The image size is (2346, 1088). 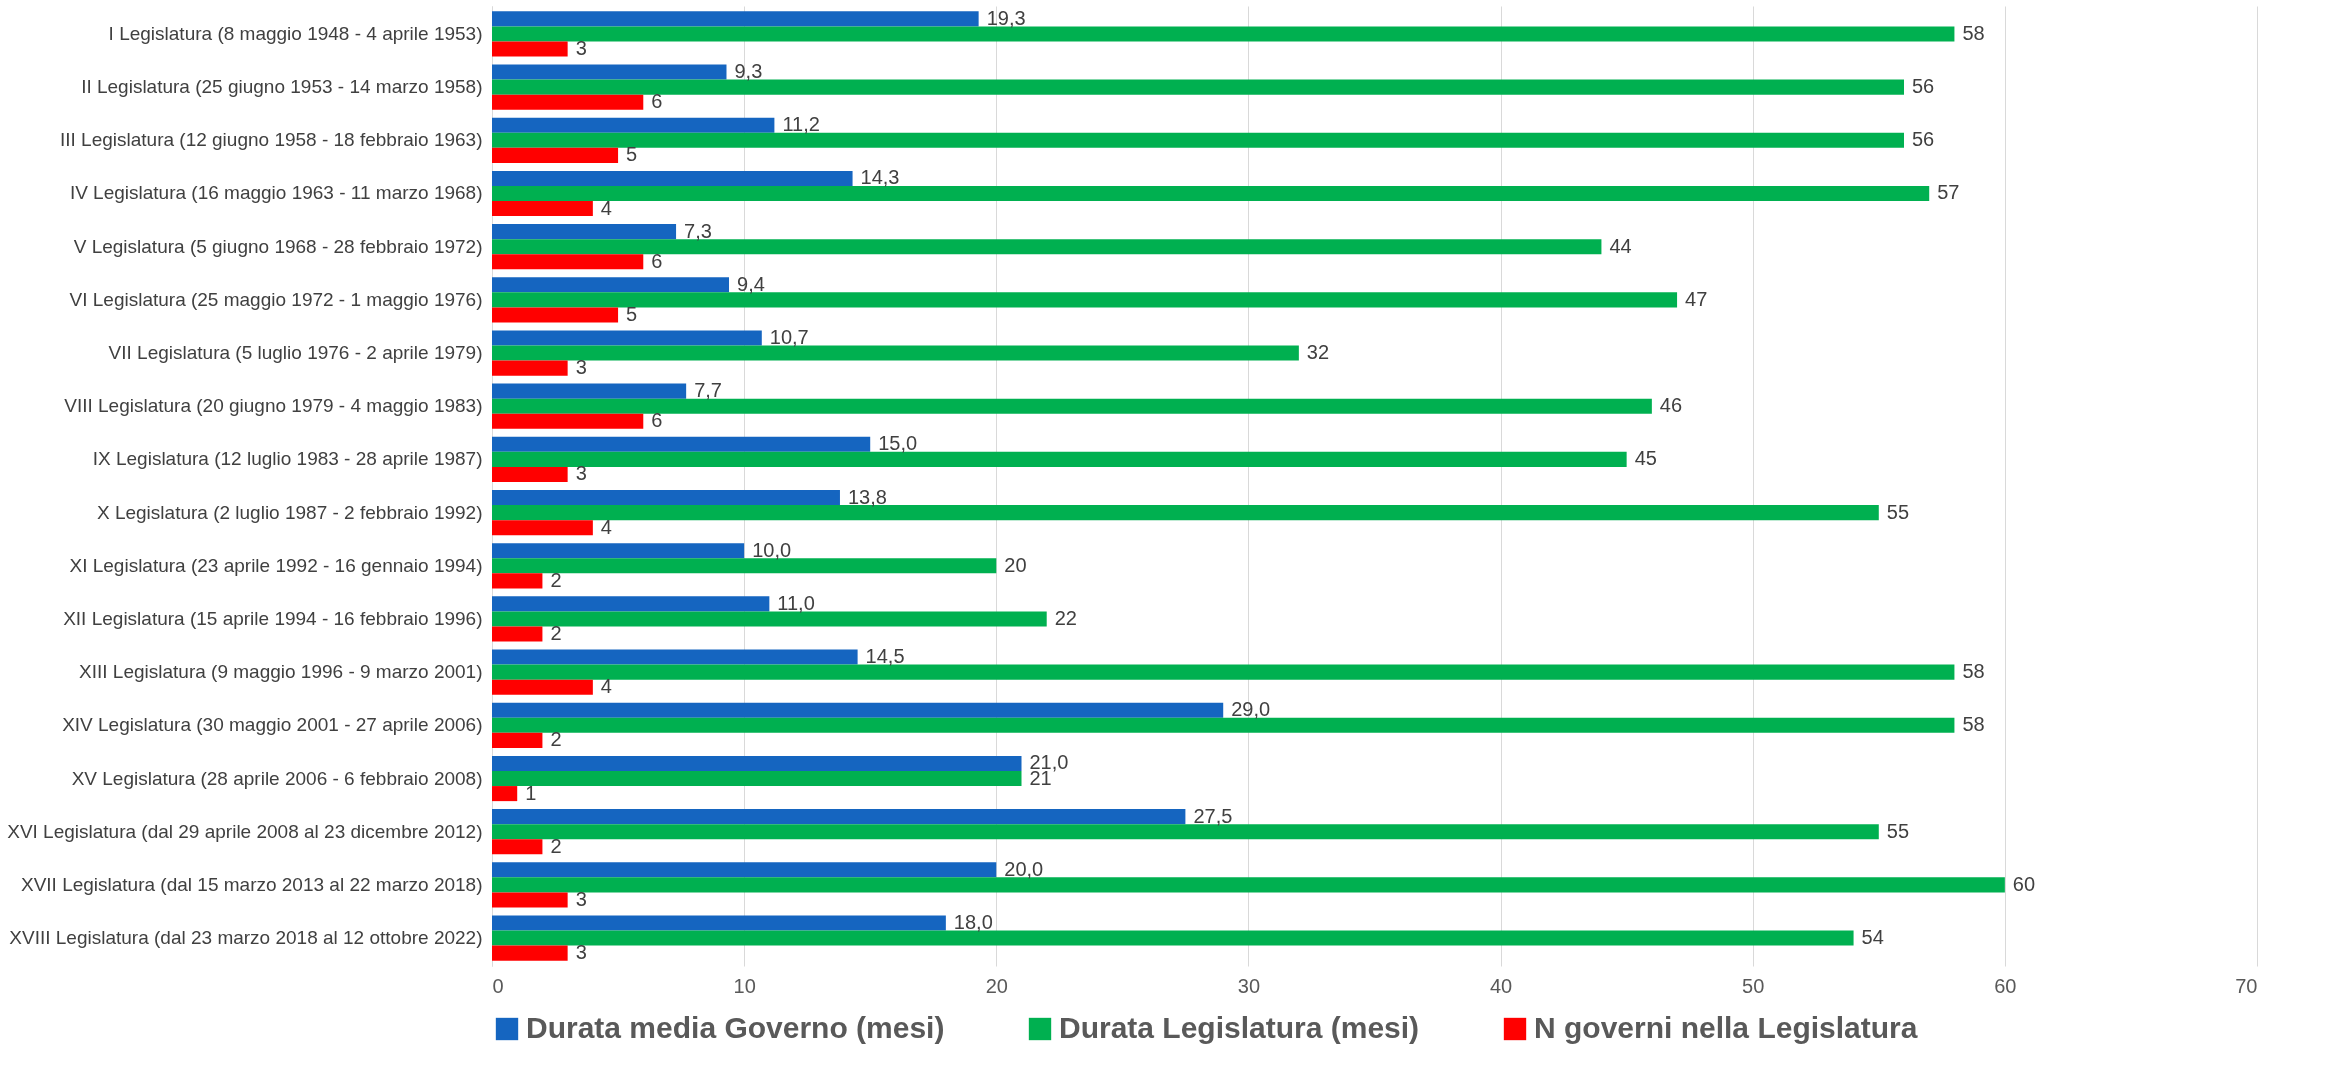 What do you see at coordinates (801, 124) in the screenshot?
I see `data-label: 11,2` at bounding box center [801, 124].